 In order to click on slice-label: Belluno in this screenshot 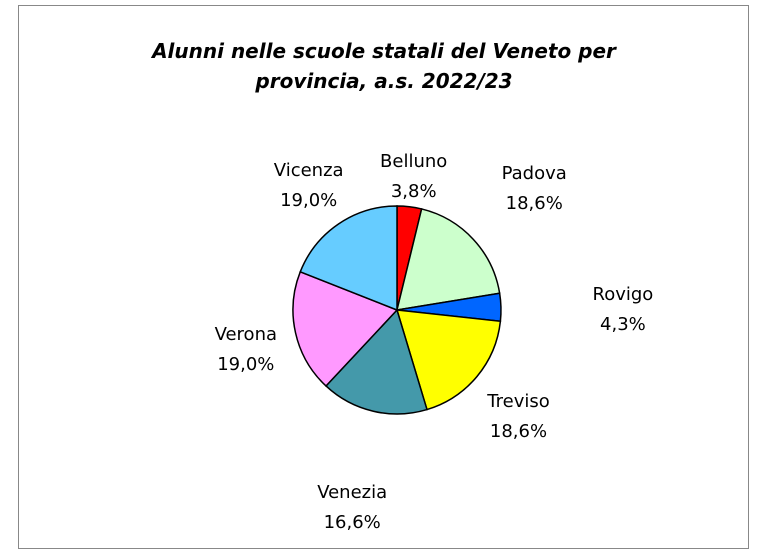, I will do `click(413, 161)`.